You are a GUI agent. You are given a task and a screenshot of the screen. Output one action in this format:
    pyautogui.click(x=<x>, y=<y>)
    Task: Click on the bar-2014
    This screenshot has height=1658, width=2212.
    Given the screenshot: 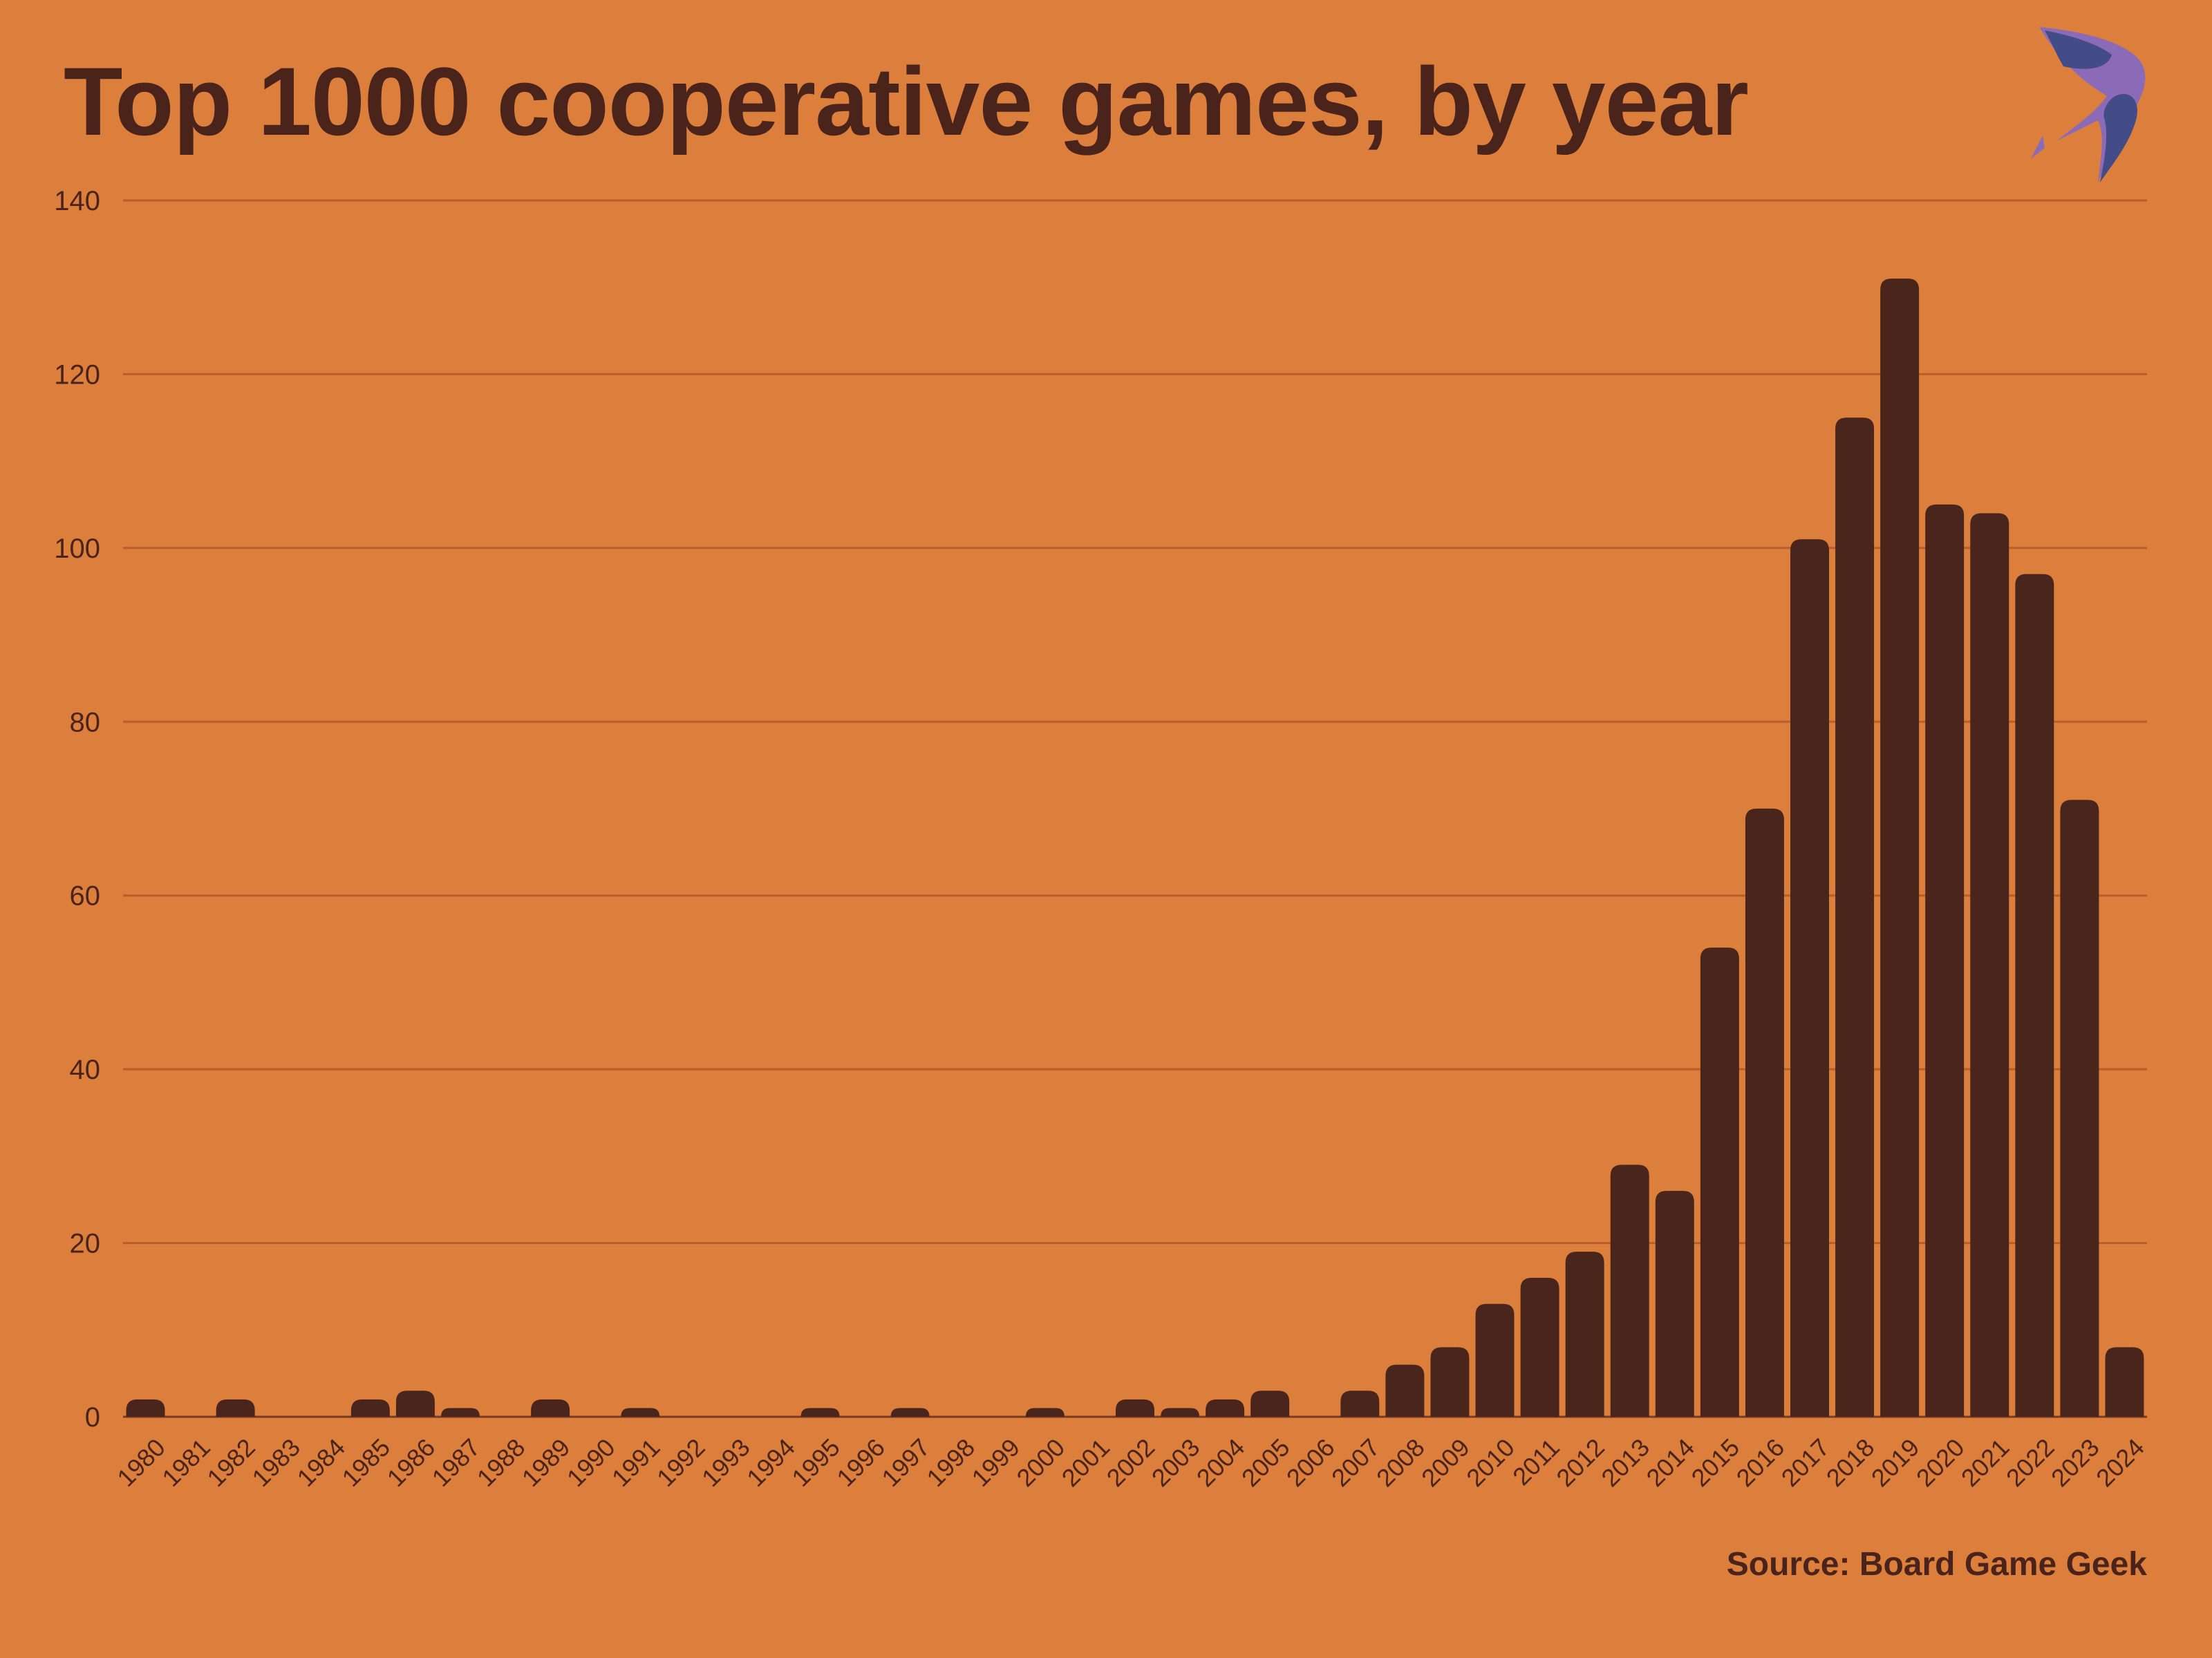 What is the action you would take?
    pyautogui.click(x=1675, y=1304)
    